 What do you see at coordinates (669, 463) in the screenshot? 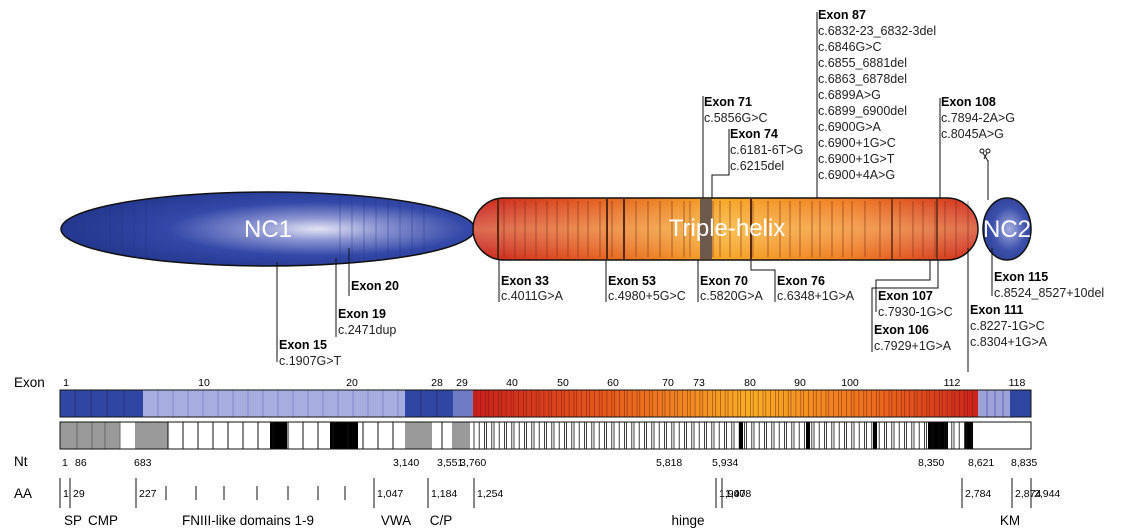
I see `nt-tick-label: 5,818` at bounding box center [669, 463].